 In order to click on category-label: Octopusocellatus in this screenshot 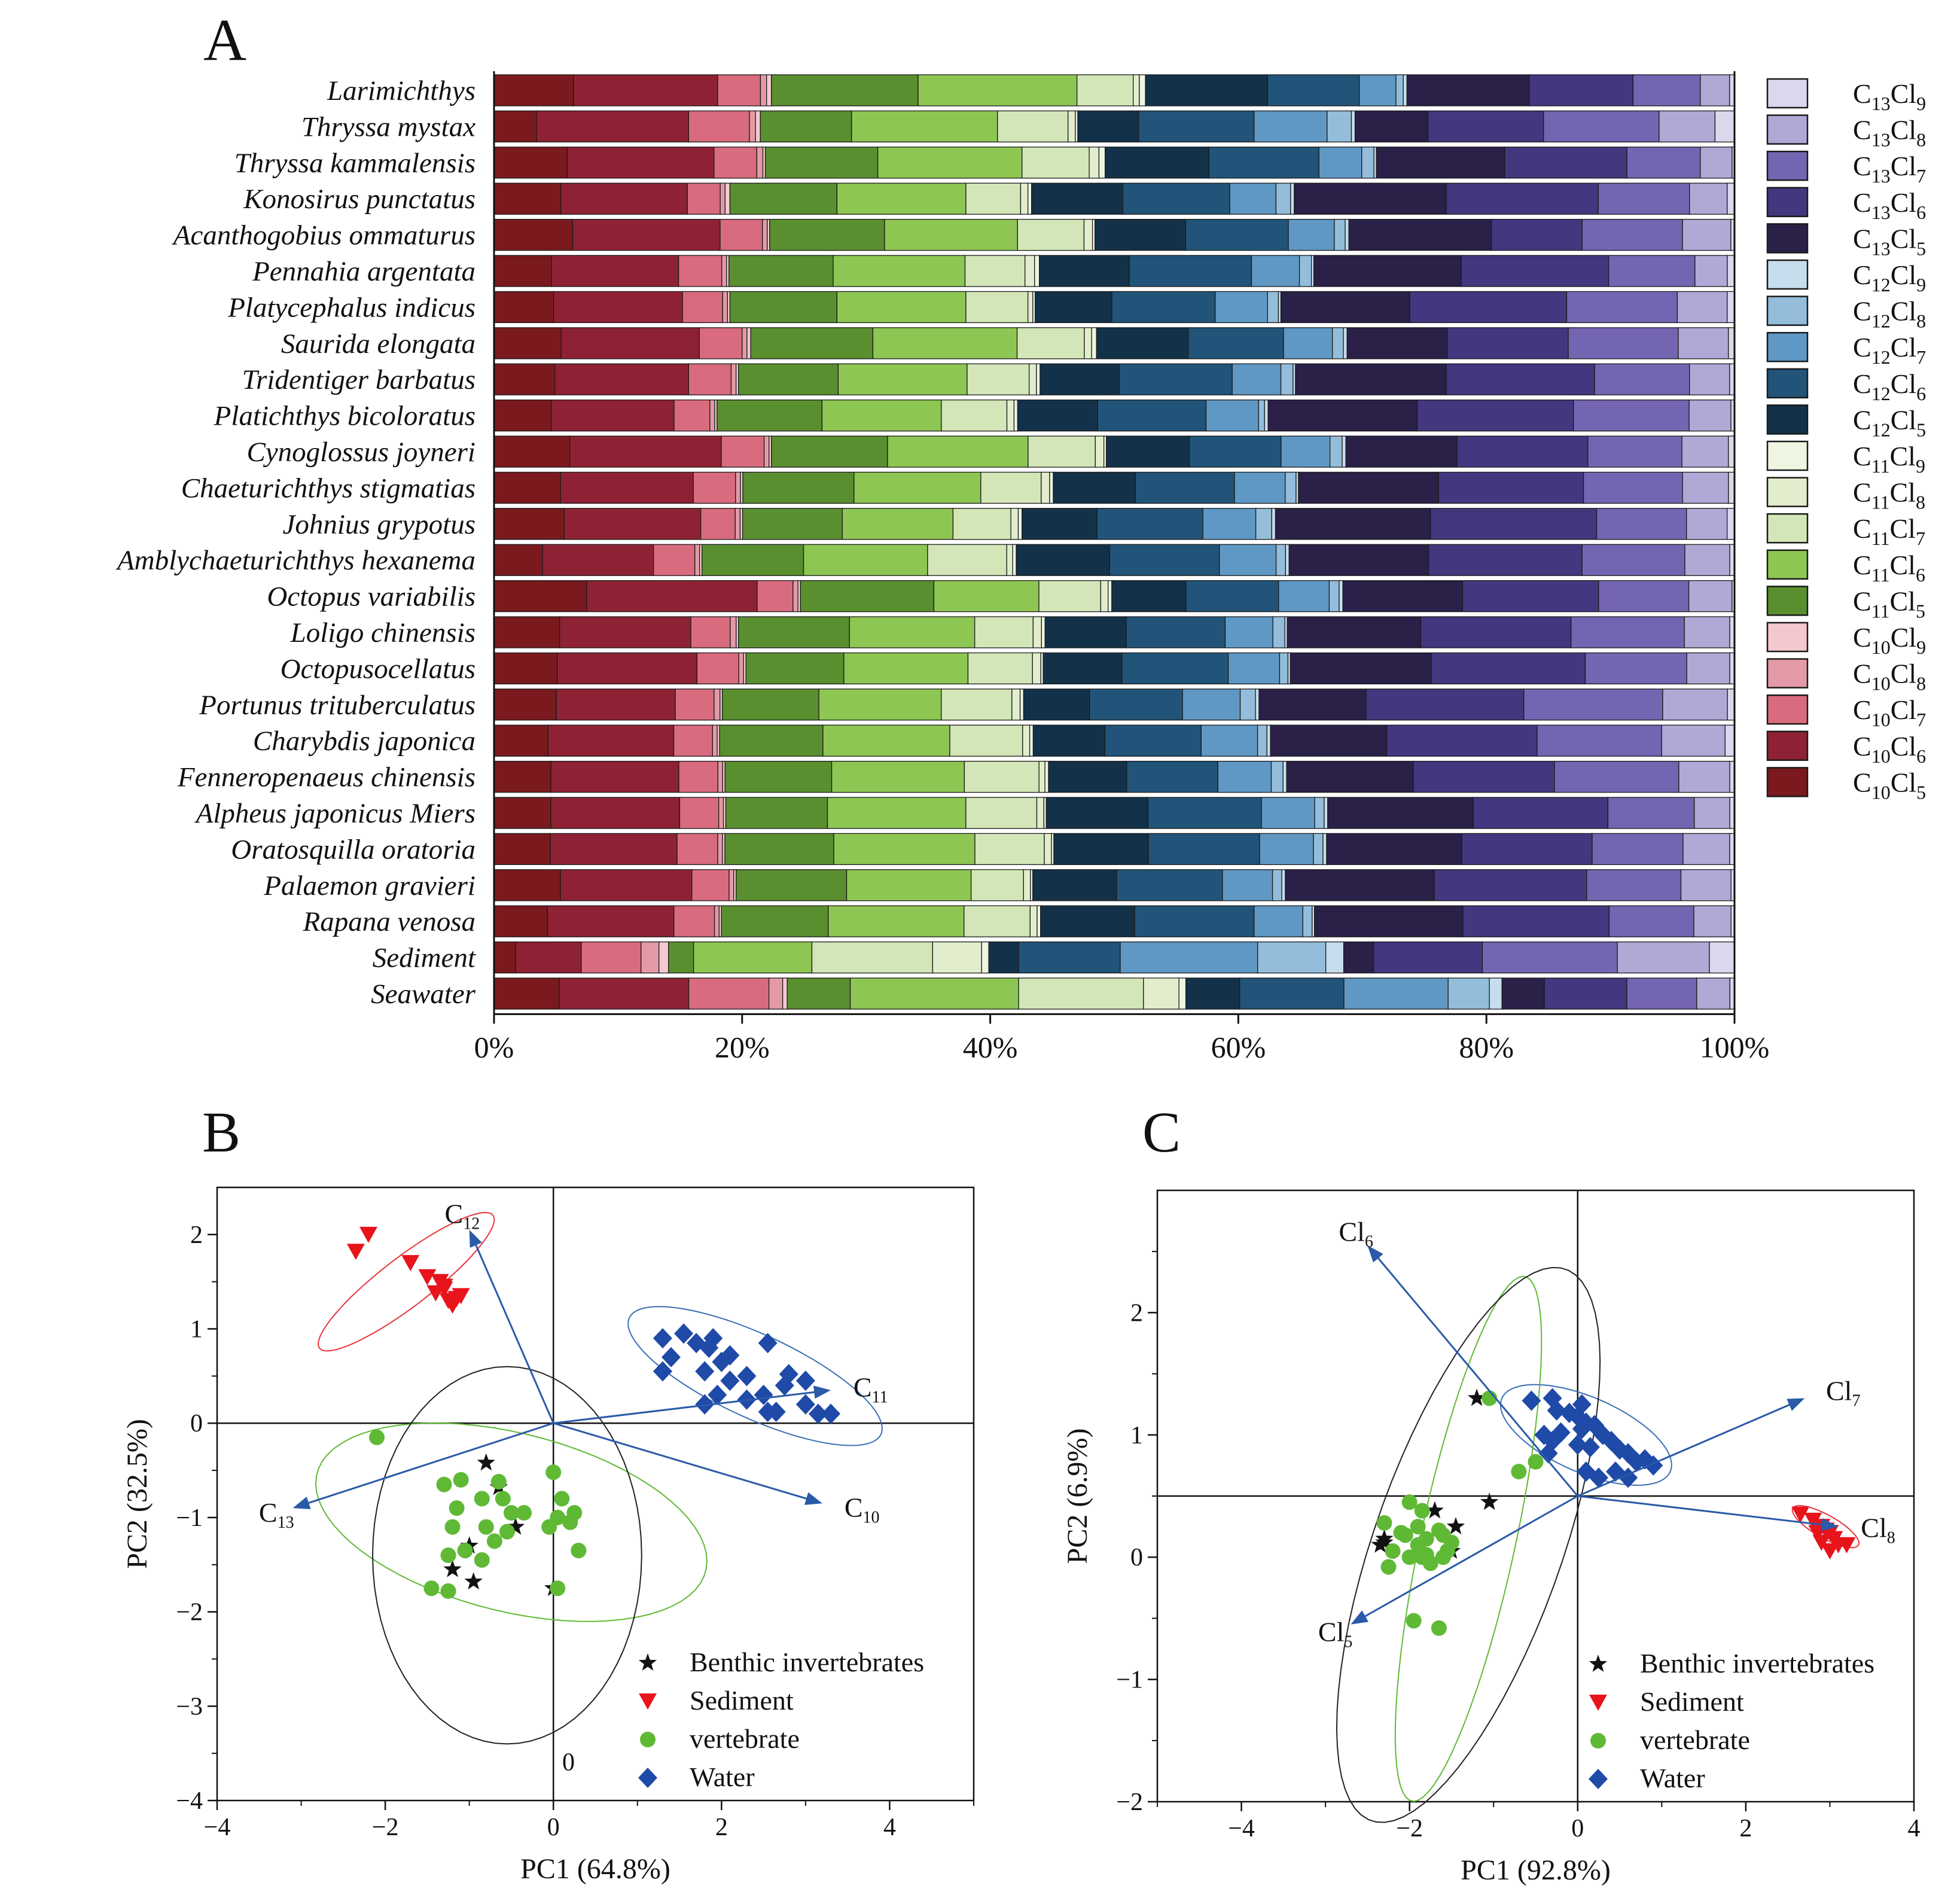, I will do `click(378, 668)`.